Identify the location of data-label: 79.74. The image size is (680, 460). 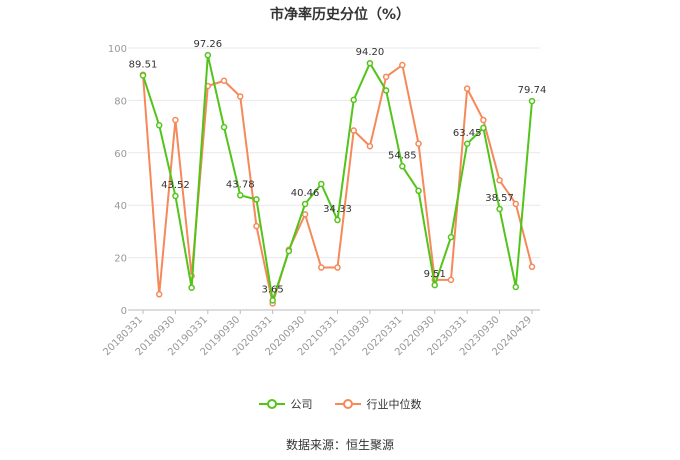
(532, 90).